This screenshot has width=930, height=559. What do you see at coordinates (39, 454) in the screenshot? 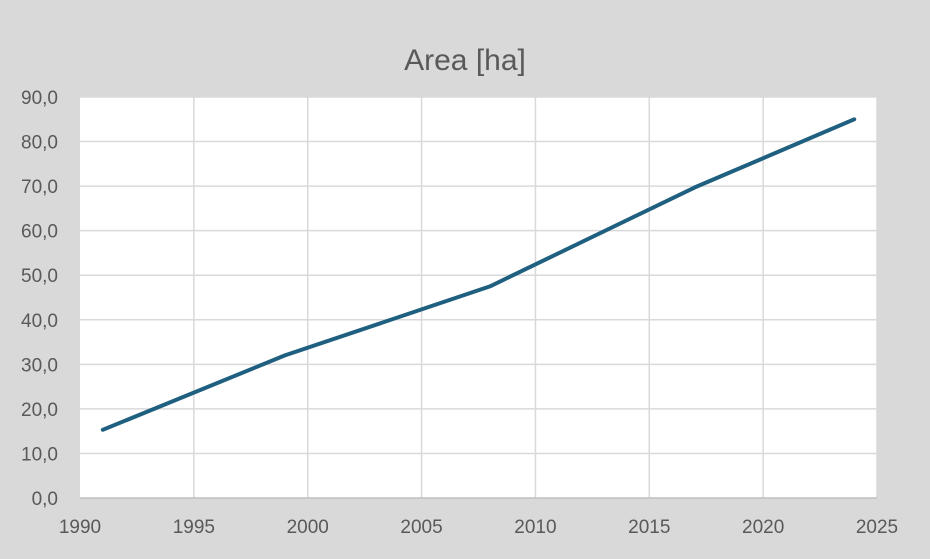
I see `y-tick-label: 10,0` at bounding box center [39, 454].